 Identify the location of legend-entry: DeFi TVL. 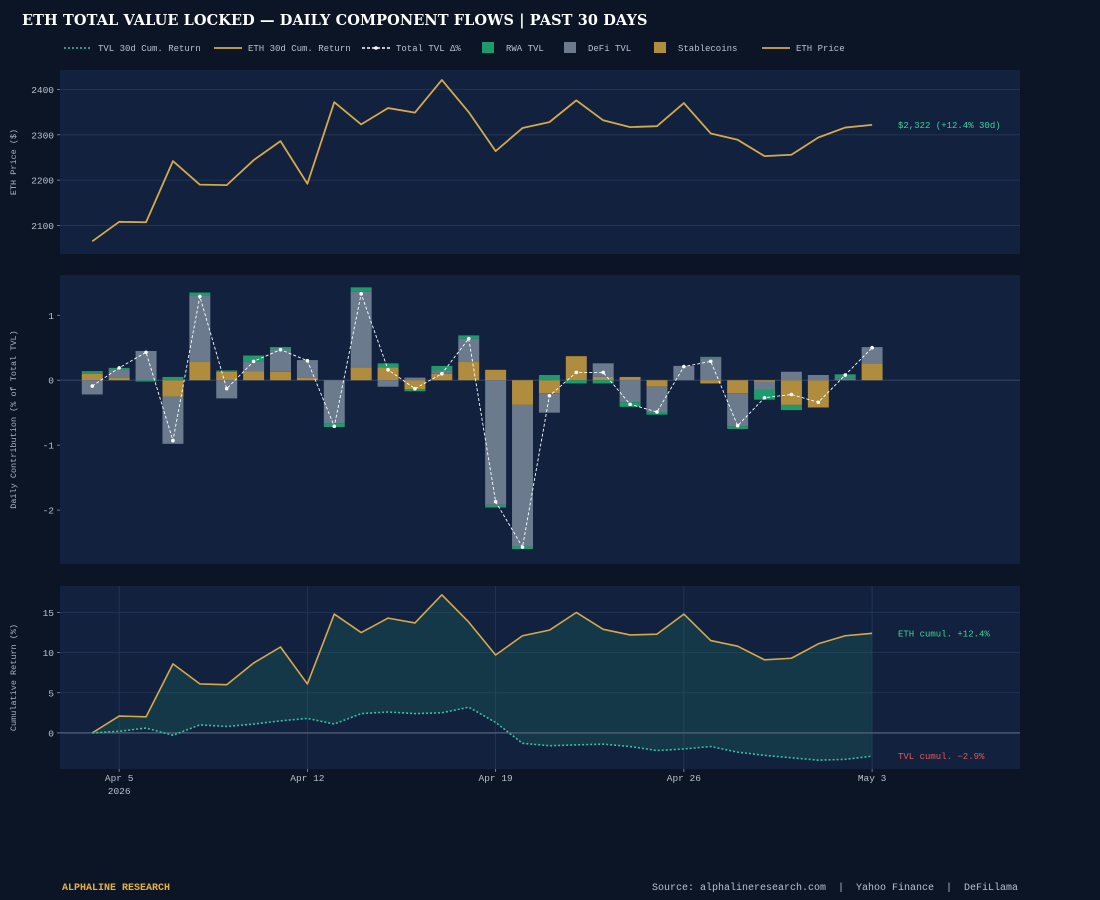
(597, 48).